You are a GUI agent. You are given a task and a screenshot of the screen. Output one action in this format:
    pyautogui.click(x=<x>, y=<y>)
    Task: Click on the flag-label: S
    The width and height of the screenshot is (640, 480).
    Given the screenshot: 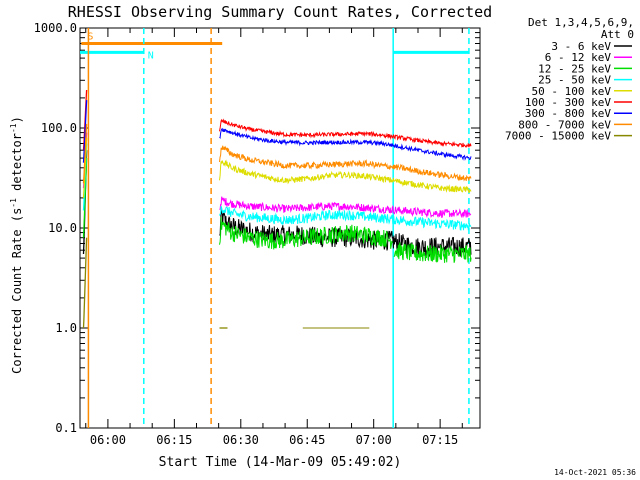 What is the action you would take?
    pyautogui.click(x=90, y=36)
    